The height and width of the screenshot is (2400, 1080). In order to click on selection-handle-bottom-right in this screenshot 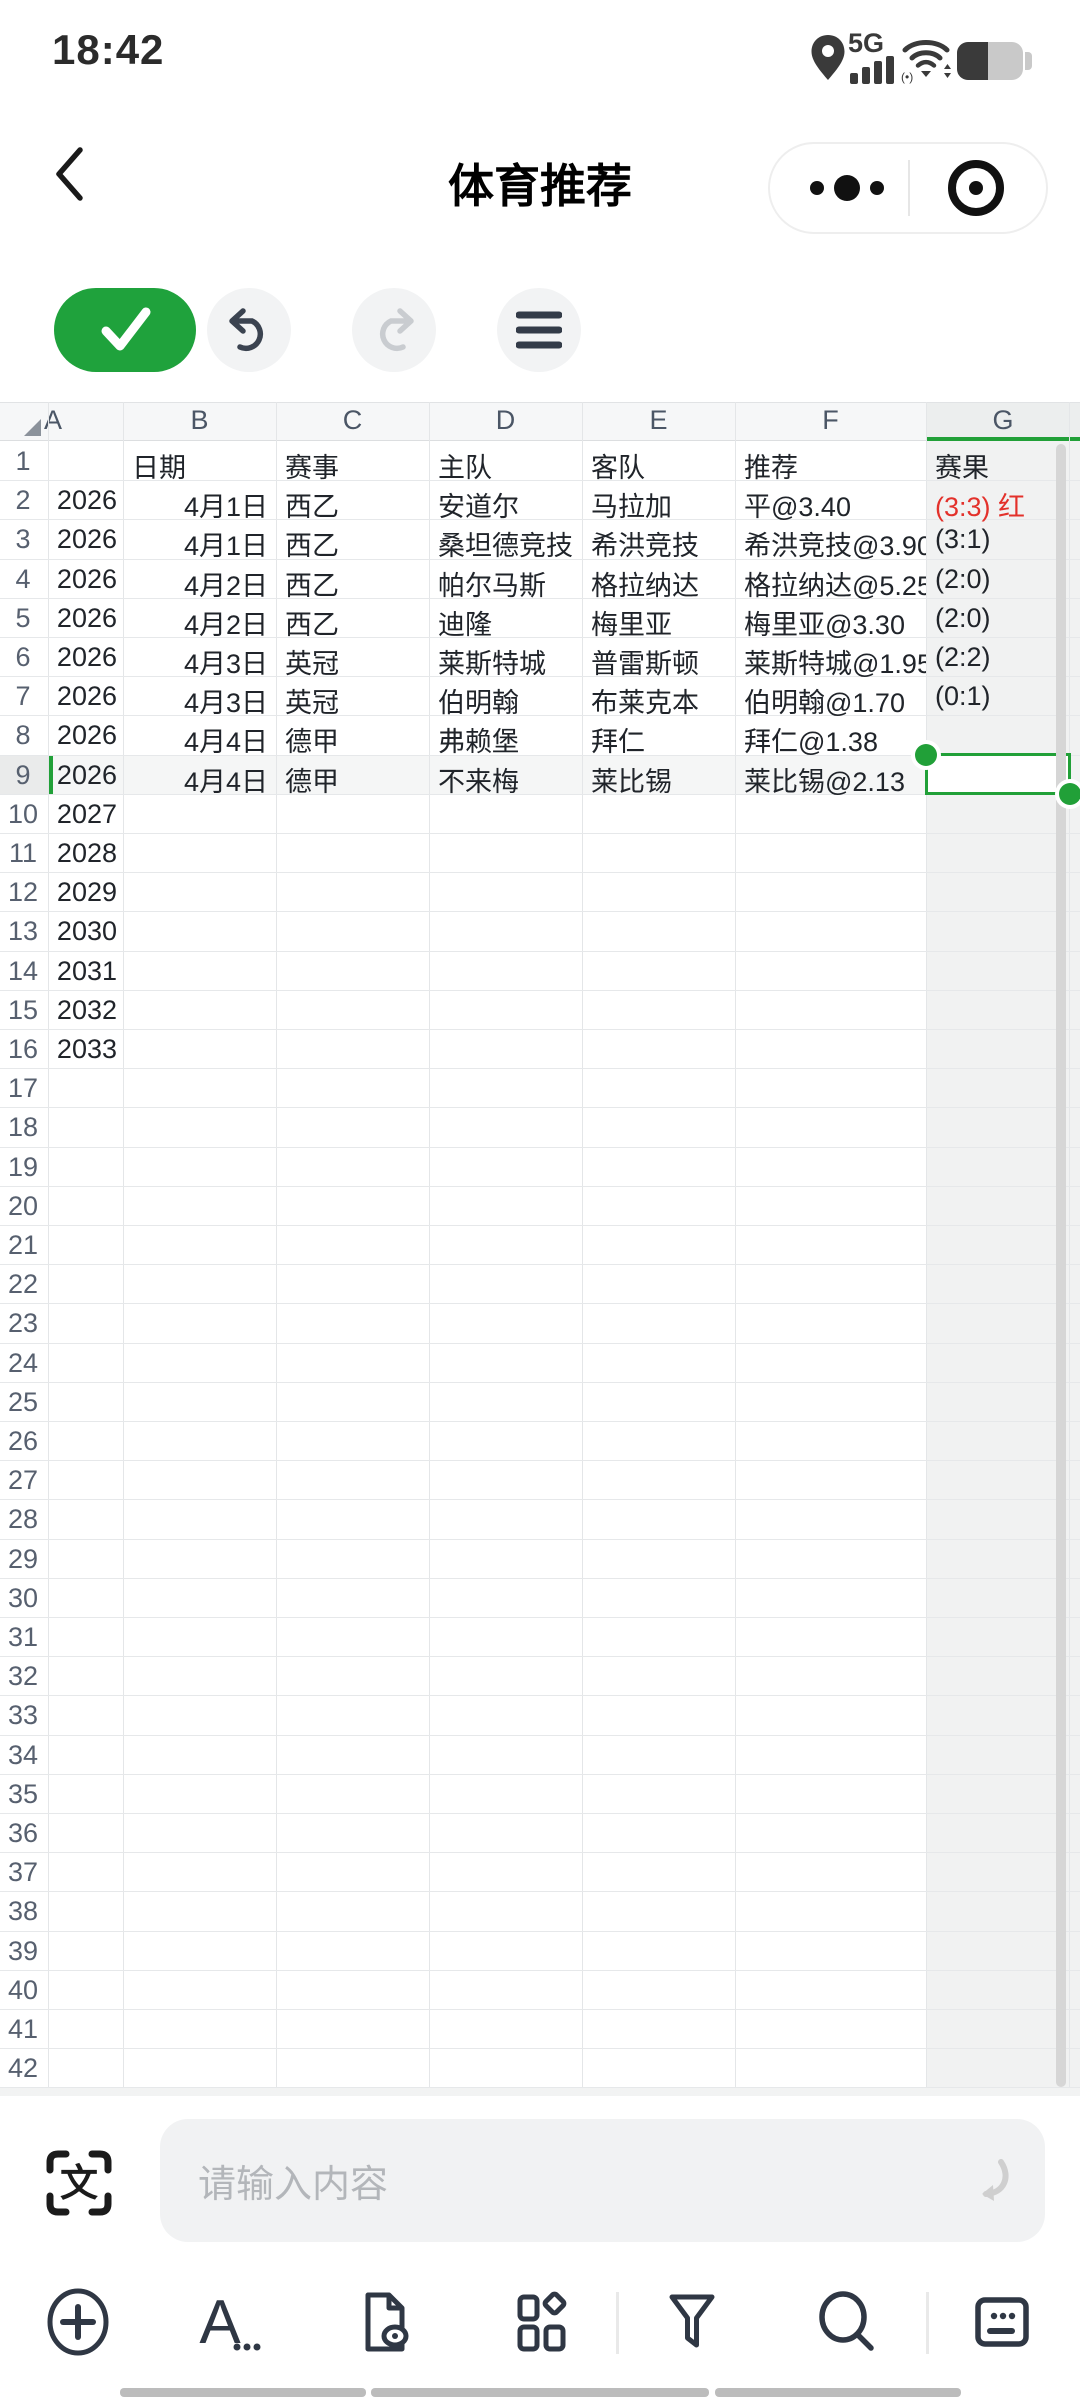, I will do `click(1069, 793)`.